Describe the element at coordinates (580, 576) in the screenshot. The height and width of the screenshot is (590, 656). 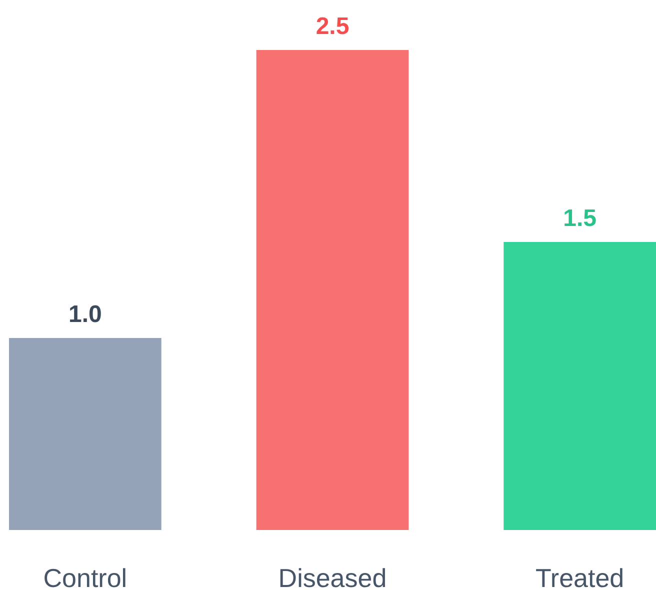
I see `x-tick-label: Treated` at that location.